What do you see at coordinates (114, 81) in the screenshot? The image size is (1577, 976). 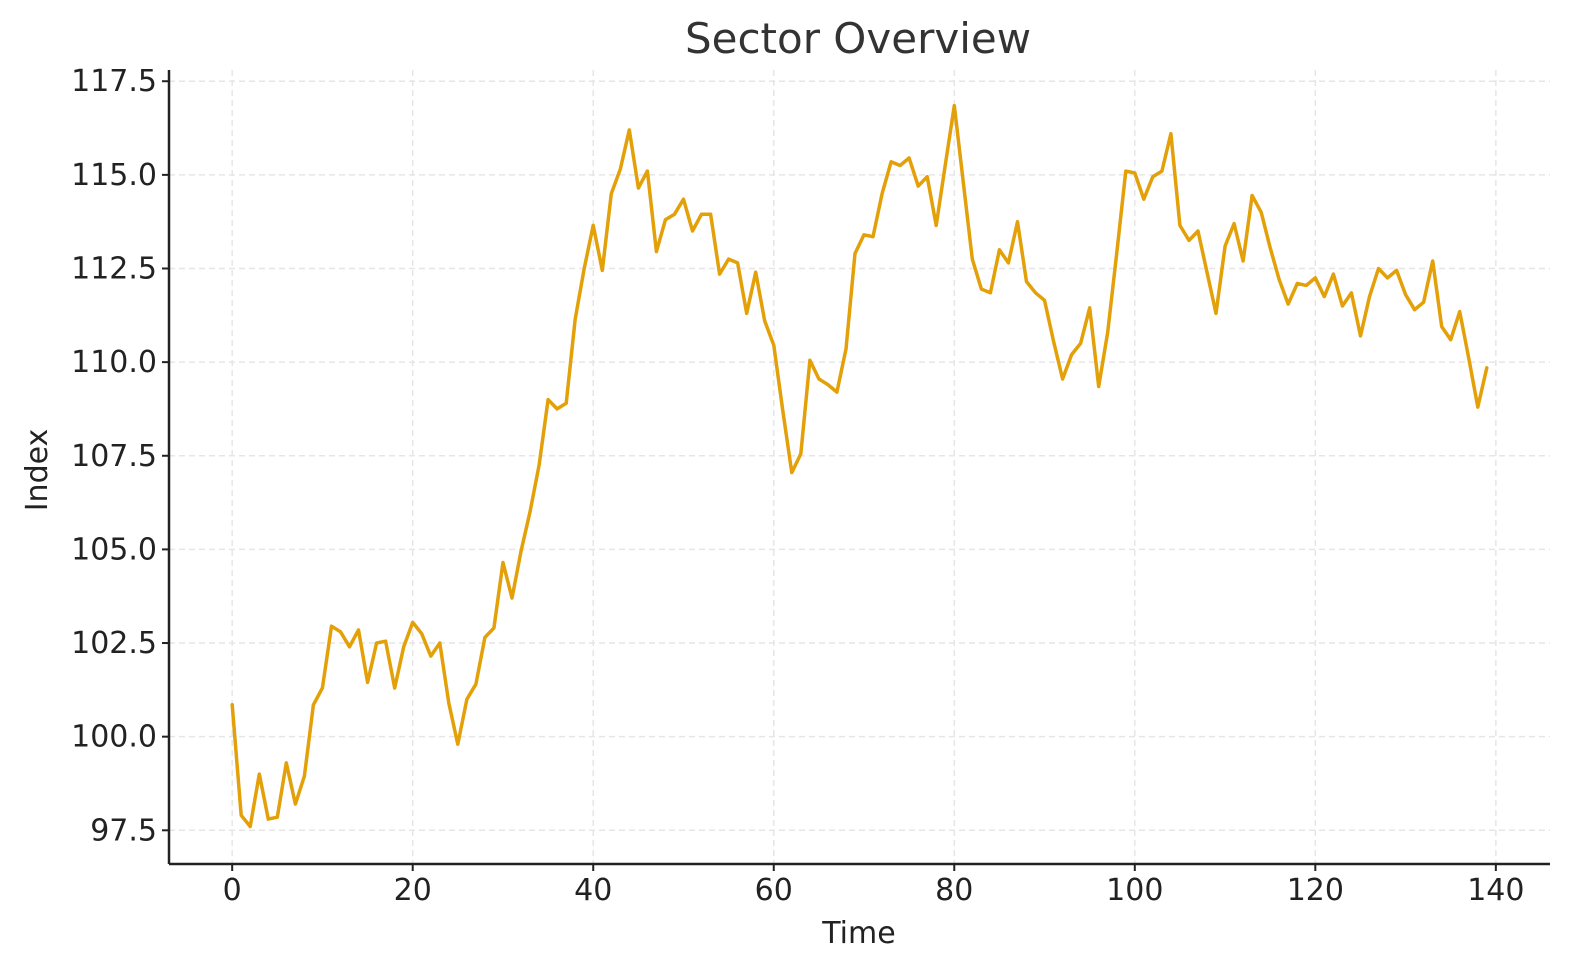 I see `y-tick-label: 117.5` at bounding box center [114, 81].